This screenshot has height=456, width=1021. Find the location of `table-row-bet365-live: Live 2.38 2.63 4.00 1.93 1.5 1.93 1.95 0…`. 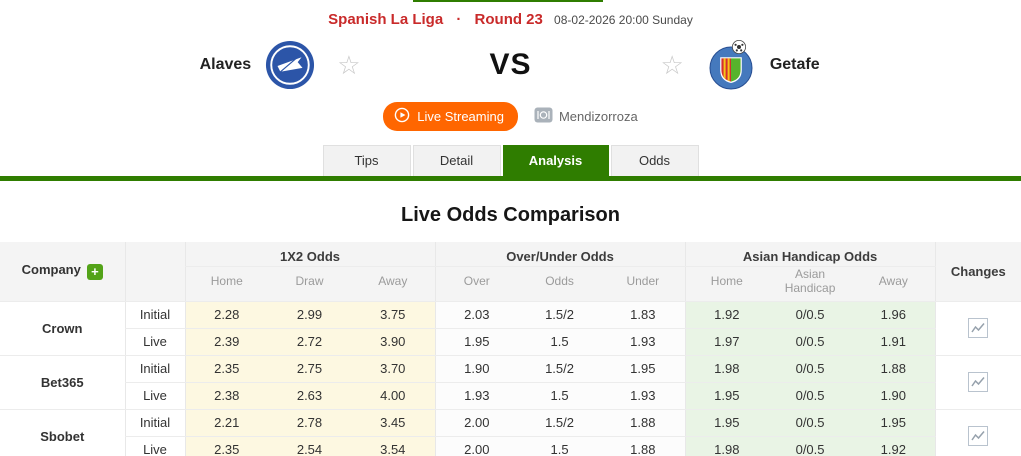

table-row-bet365-live: Live 2.38 2.63 4.00 1.93 1.5 1.93 1.95 0… is located at coordinates (510, 396).